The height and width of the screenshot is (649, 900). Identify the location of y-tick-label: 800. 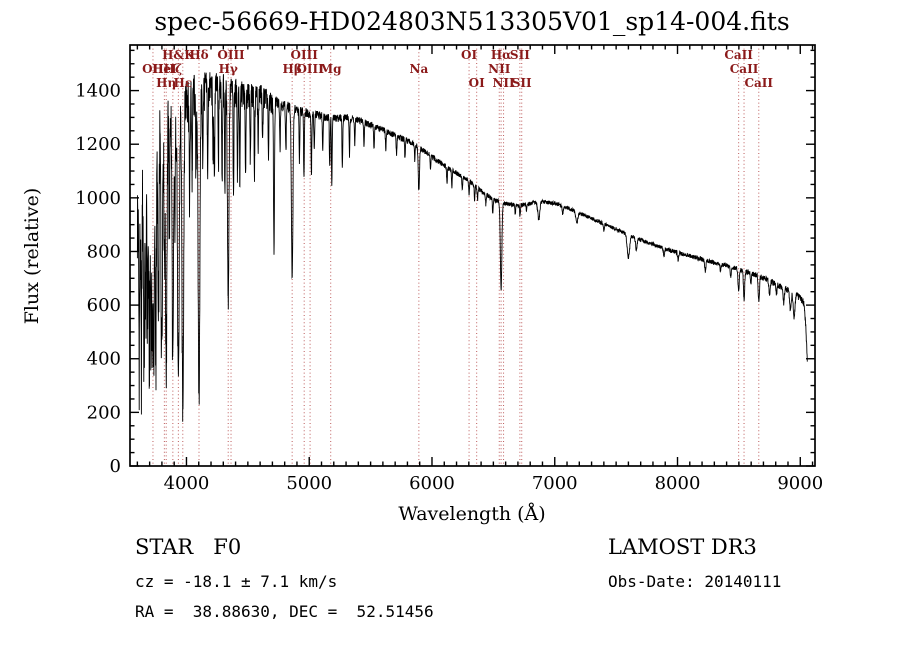
(104, 251).